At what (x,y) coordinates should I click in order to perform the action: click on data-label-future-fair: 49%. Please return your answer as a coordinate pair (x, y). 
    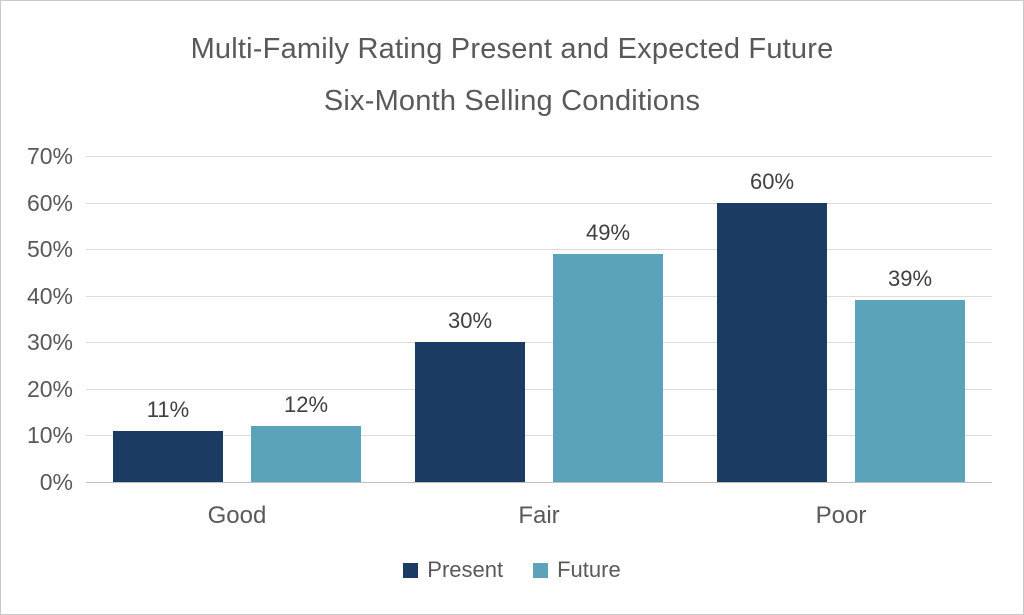
    Looking at the image, I should click on (608, 232).